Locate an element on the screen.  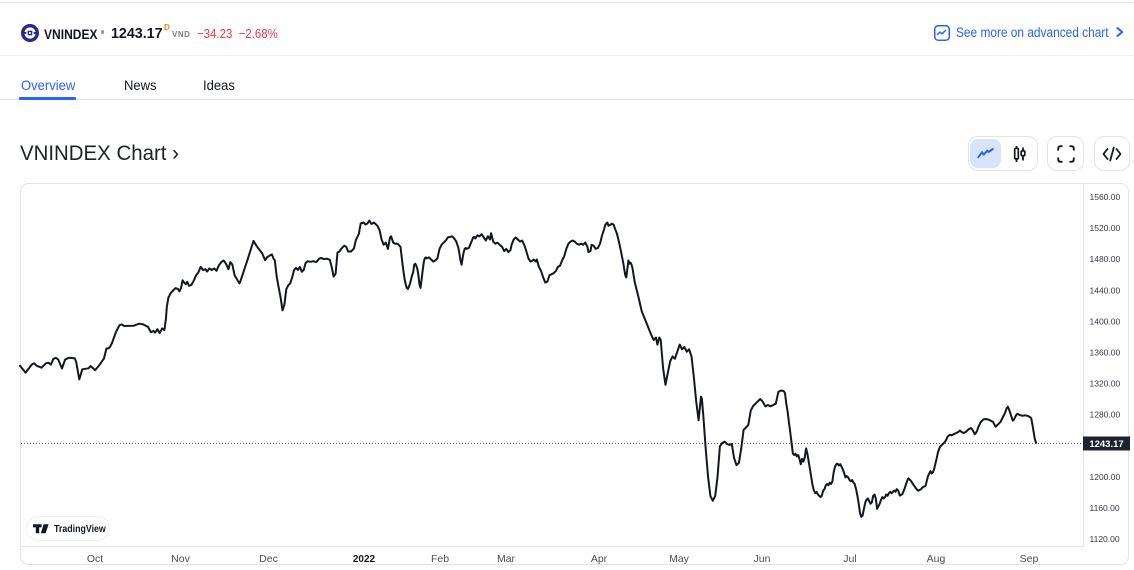
svg-text: 1320.00 is located at coordinates (1105, 384).